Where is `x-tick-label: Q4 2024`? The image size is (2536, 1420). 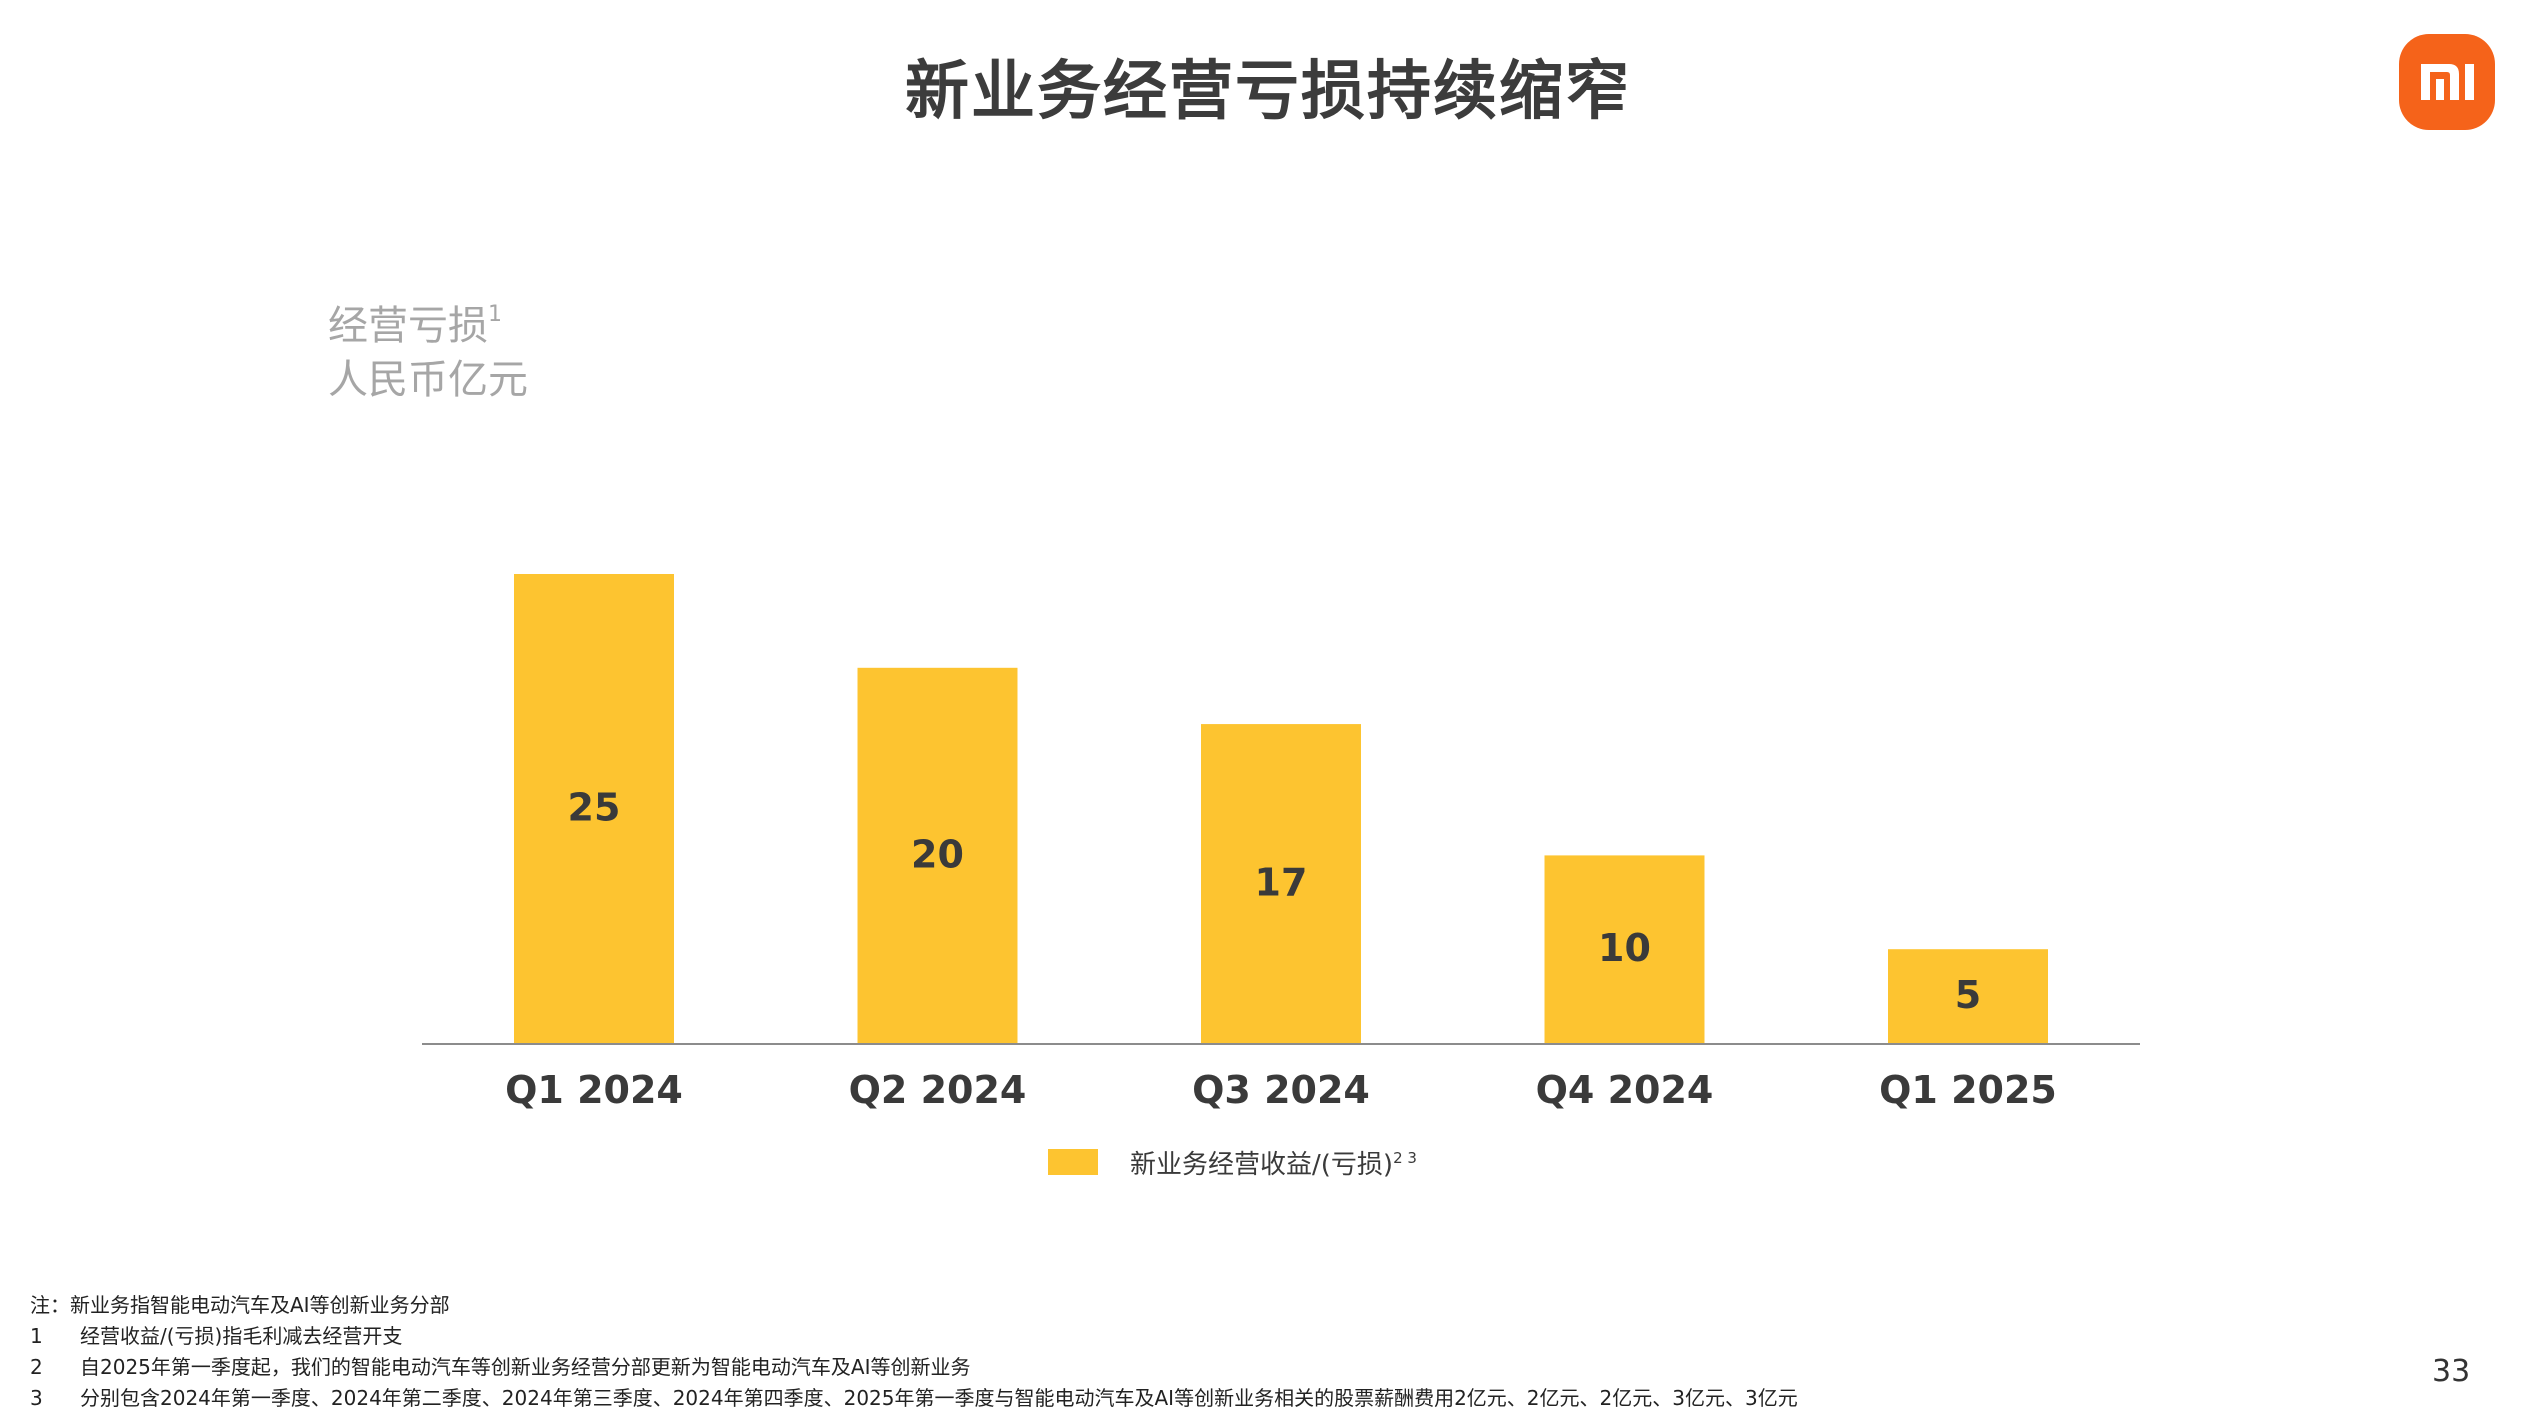 x-tick-label: Q4 2024 is located at coordinates (1625, 1090).